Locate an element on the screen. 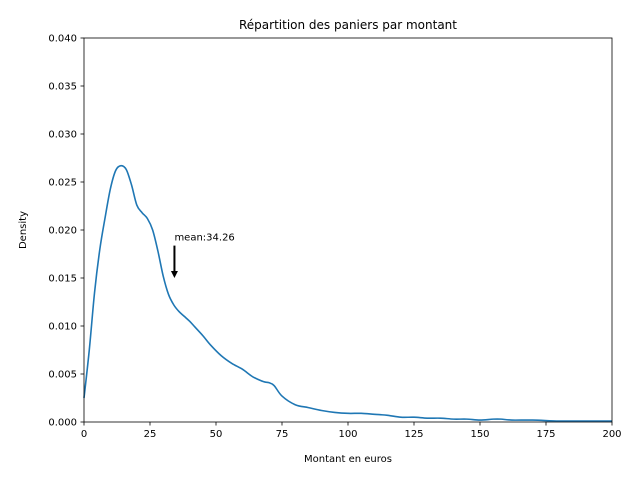 This screenshot has width=640, height=480. y-tick-label: 0.000 is located at coordinates (62, 423).